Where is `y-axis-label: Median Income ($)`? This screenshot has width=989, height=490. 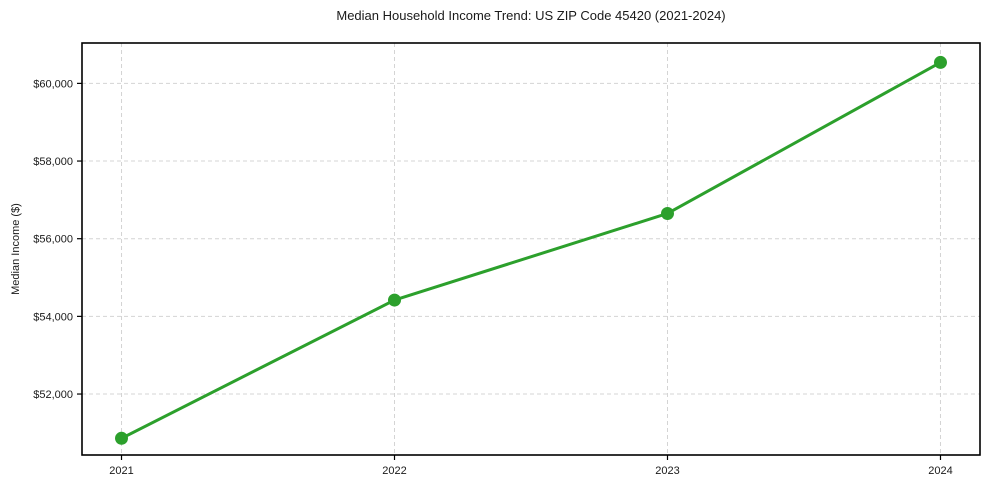 y-axis-label: Median Income ($) is located at coordinates (16, 249).